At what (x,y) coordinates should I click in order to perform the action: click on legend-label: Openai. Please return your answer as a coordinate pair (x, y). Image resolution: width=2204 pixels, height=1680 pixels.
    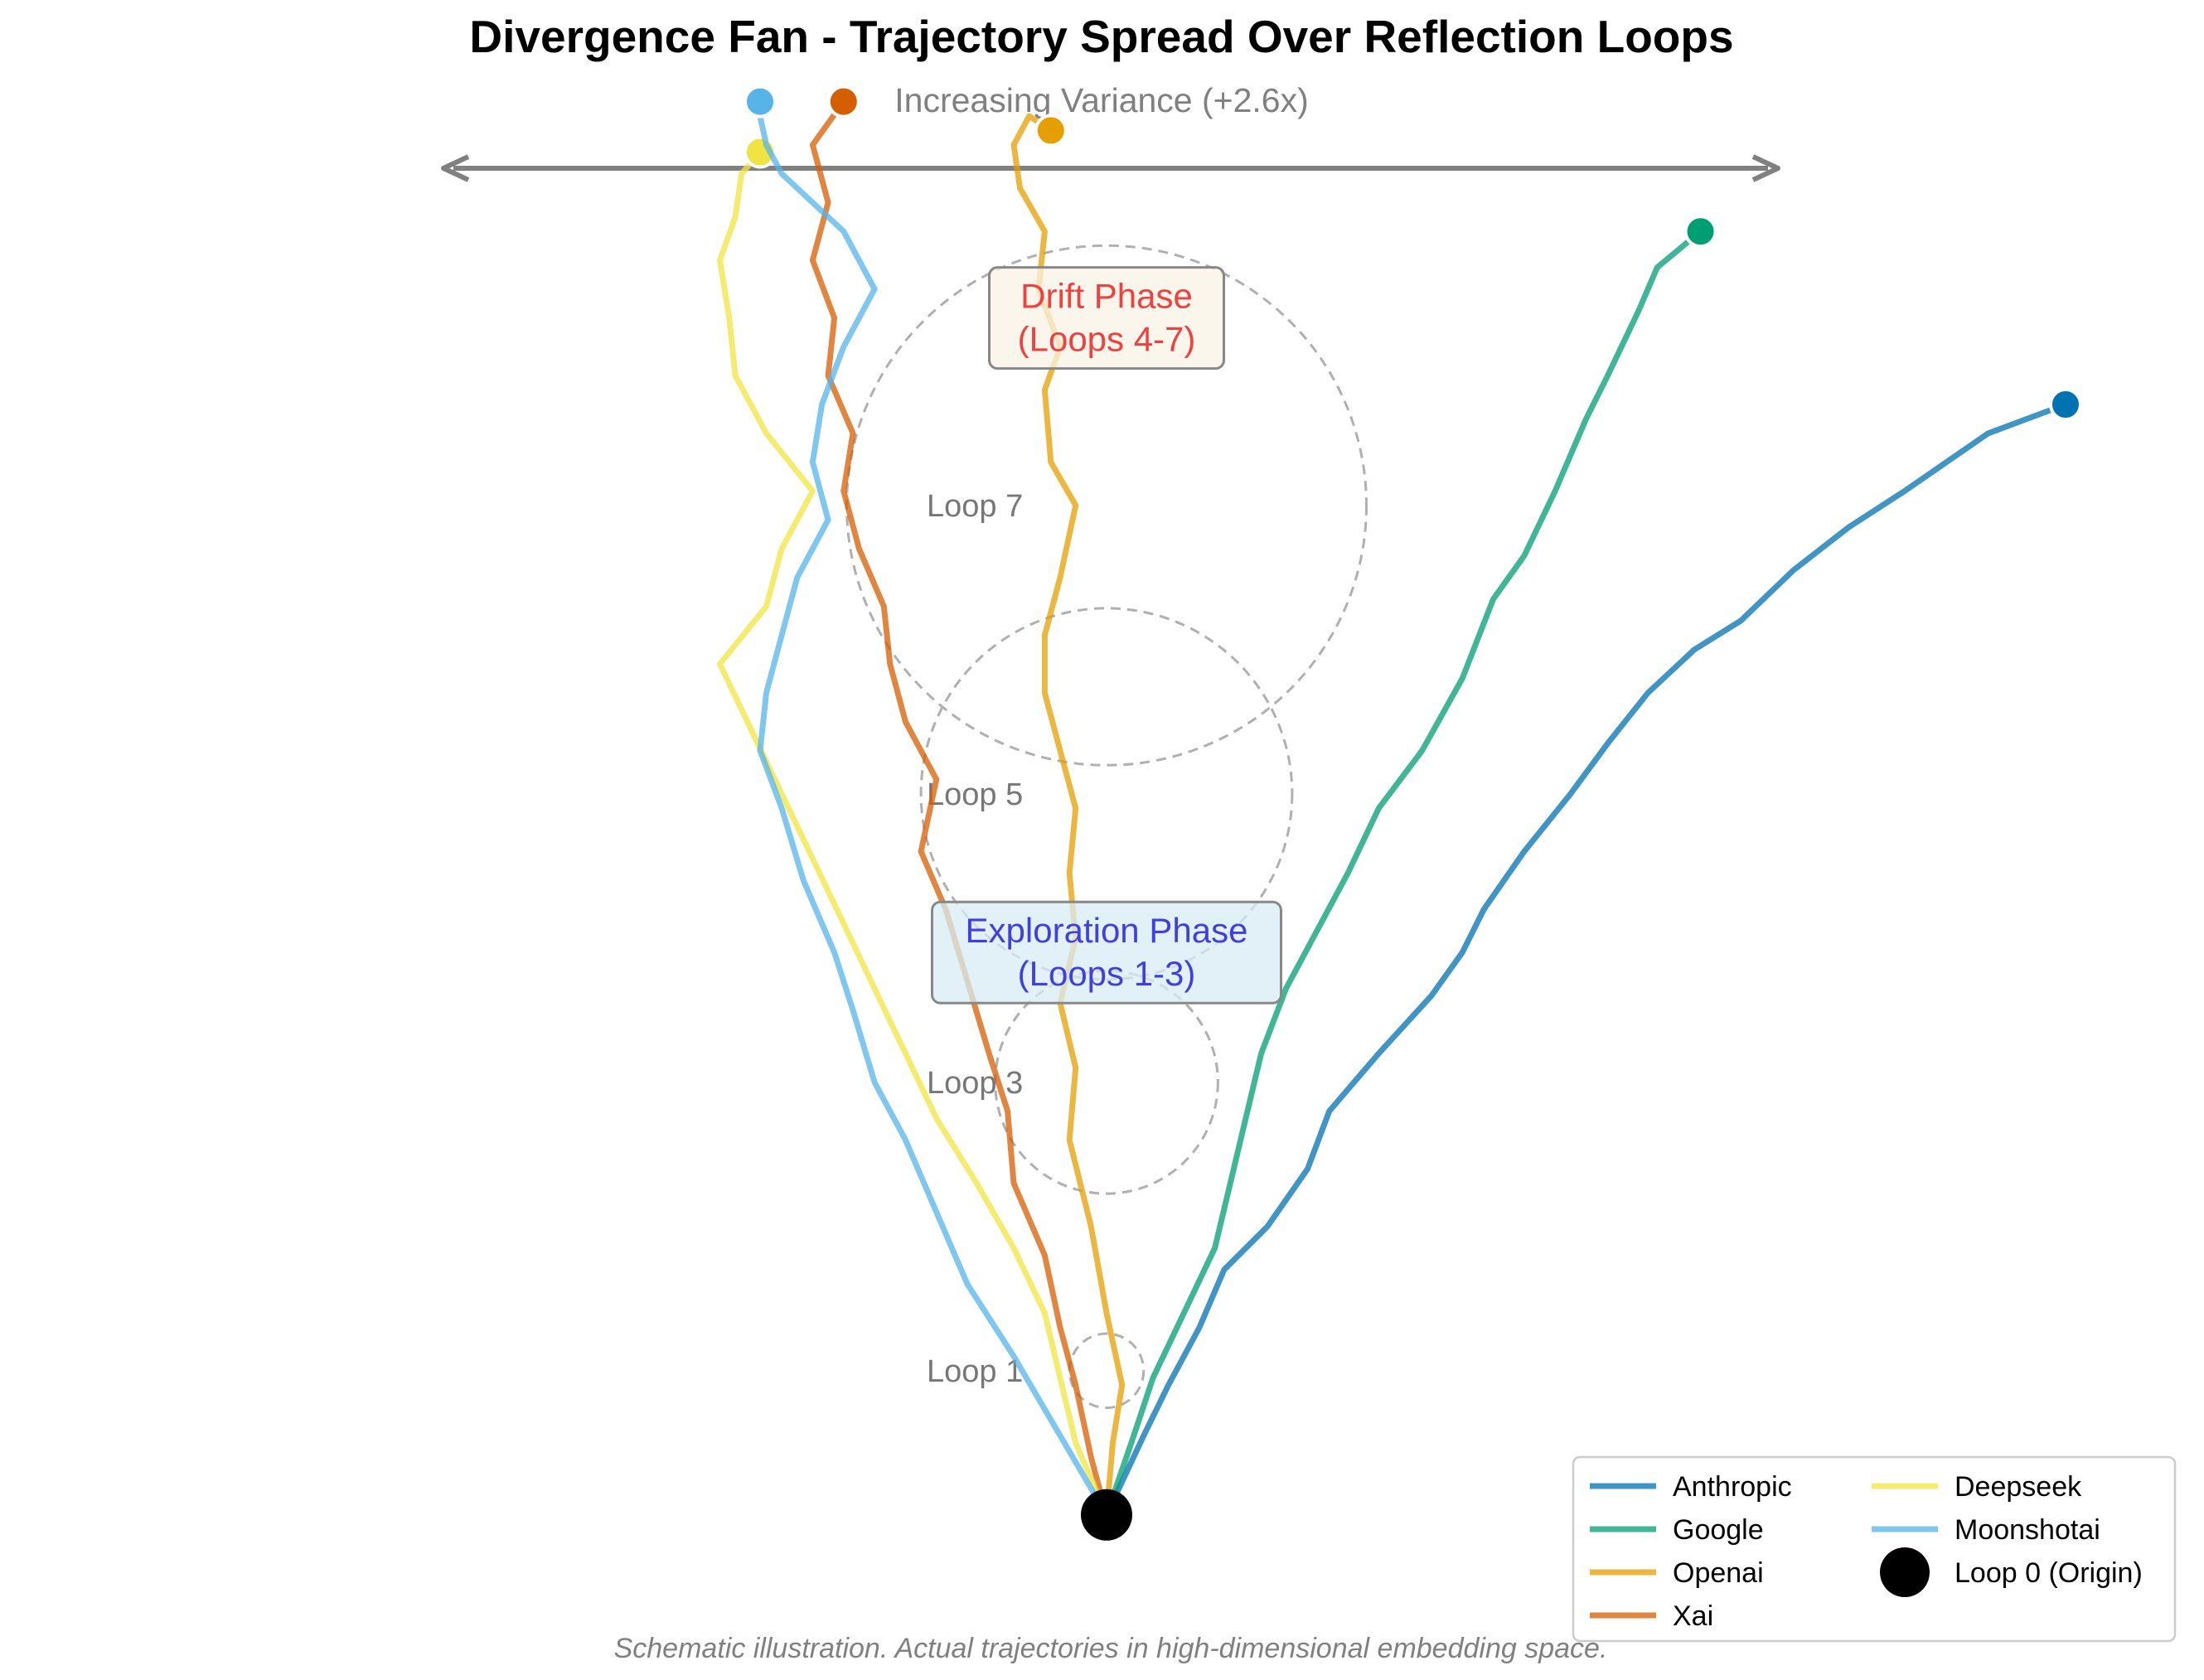
    Looking at the image, I should click on (1719, 1573).